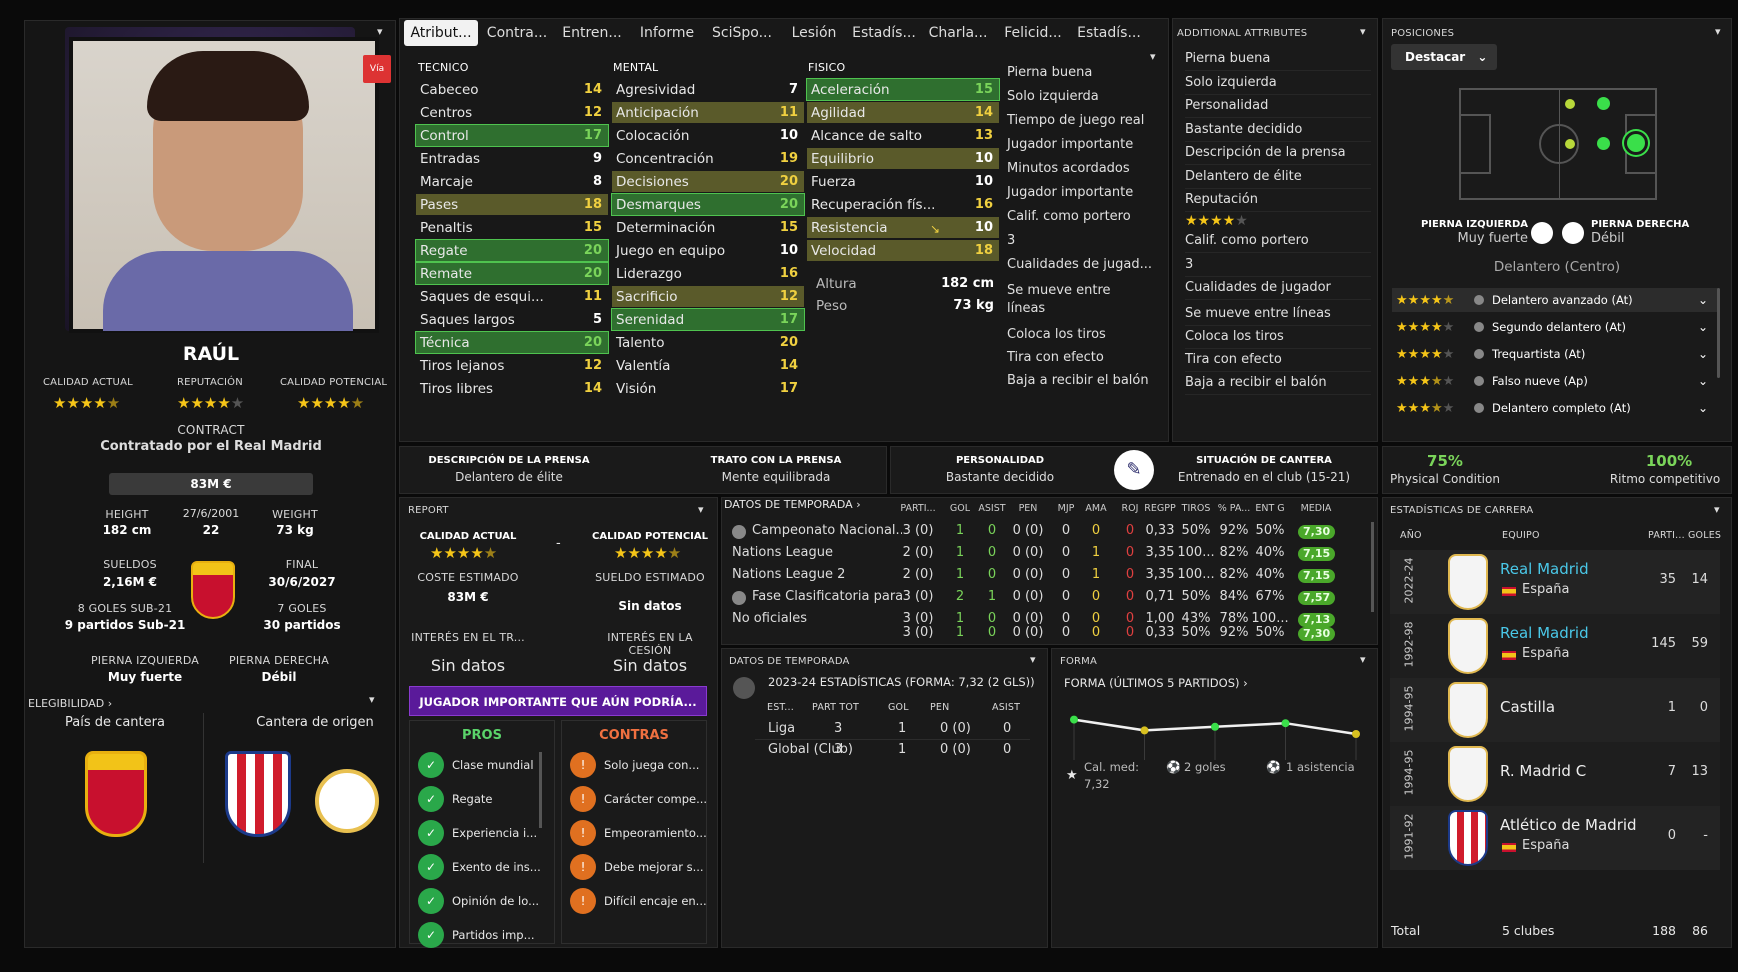 The width and height of the screenshot is (1738, 972). Describe the element at coordinates (1555, 327) in the screenshot. I see `role-row: ★★★★★ Segundo delantero (At) ⌄` at that location.